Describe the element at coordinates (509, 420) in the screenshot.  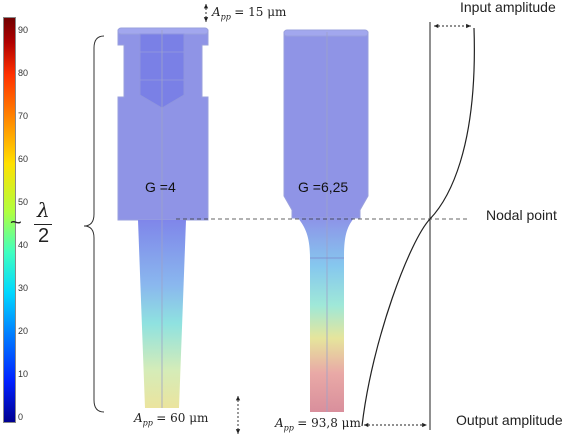
I see `output-amplitude-label: Output amplitude` at that location.